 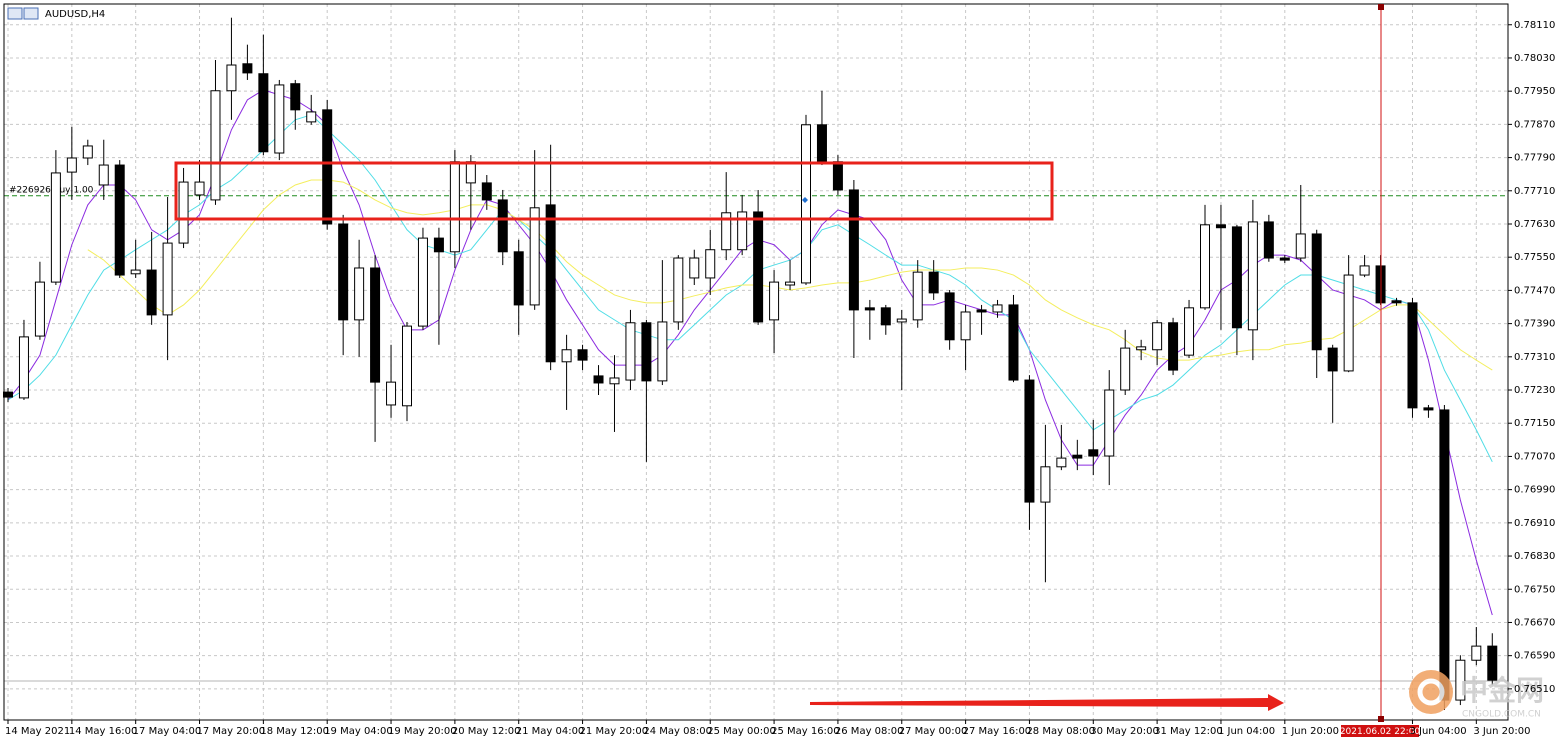 I want to click on y-tick-label: 0.77950, so click(x=1534, y=91).